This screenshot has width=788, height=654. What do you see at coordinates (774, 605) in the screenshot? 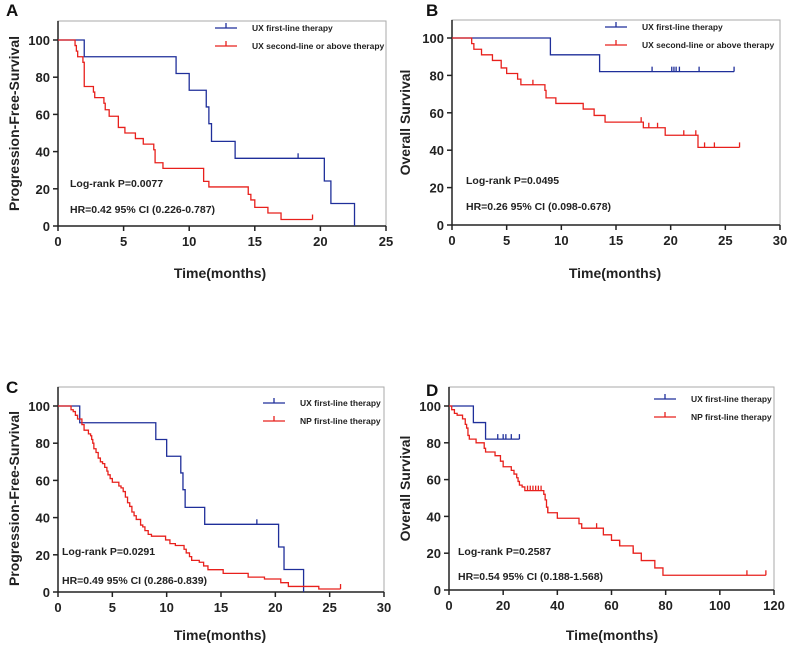
I see `x-tick-label: 120` at bounding box center [774, 605].